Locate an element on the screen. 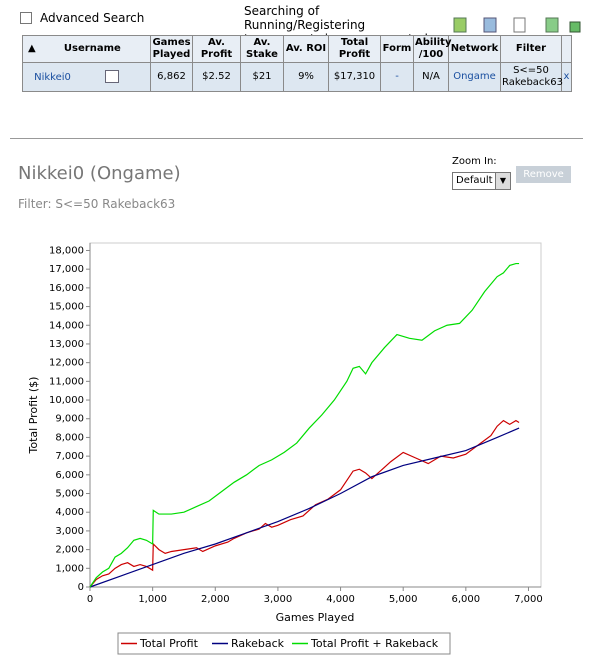 The height and width of the screenshot is (669, 589). y-tick-label: 4,000 is located at coordinates (69, 512).